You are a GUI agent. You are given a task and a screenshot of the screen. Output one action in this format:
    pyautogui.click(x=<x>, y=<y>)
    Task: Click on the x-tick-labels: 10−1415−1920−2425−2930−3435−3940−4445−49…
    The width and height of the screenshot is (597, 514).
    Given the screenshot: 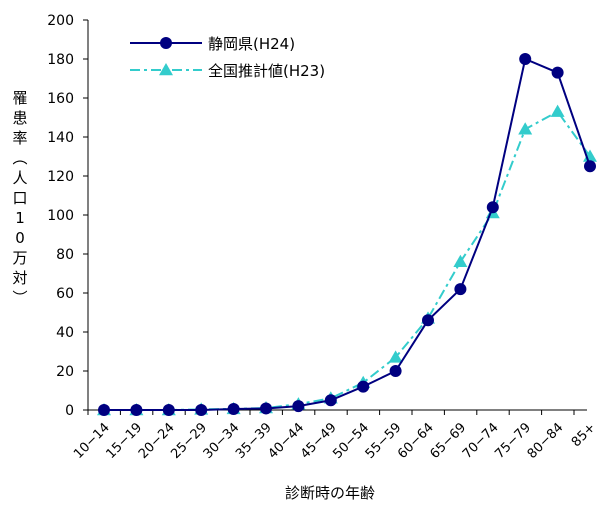 What is the action you would take?
    pyautogui.click(x=334, y=436)
    